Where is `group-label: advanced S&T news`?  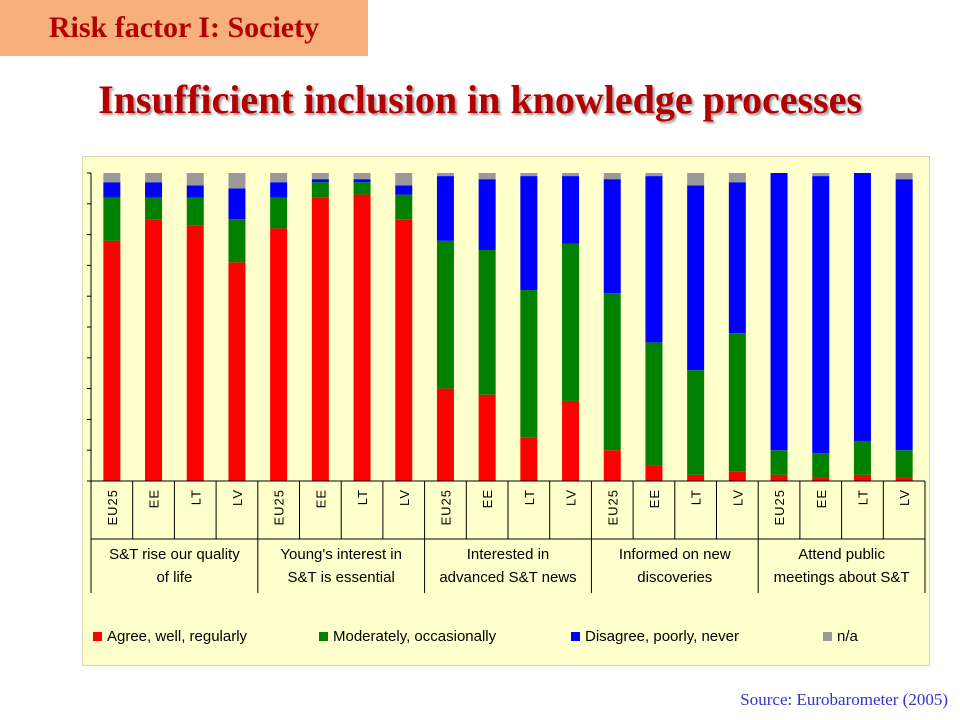 group-label: advanced S&T news is located at coordinates (507, 577).